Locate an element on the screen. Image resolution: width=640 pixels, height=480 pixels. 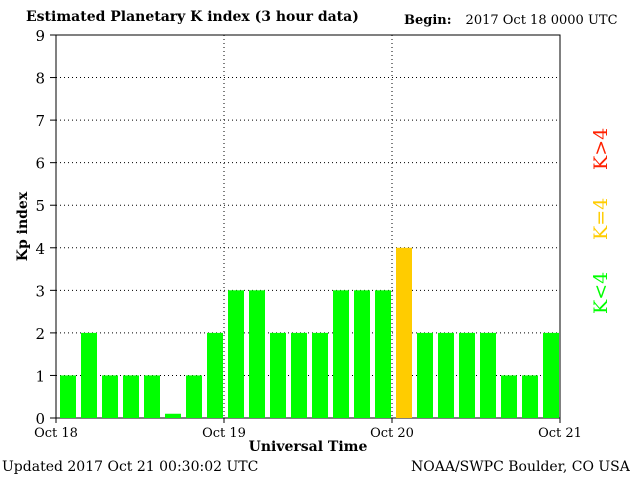
x-tick-label: Oct 18 is located at coordinates (56, 433).